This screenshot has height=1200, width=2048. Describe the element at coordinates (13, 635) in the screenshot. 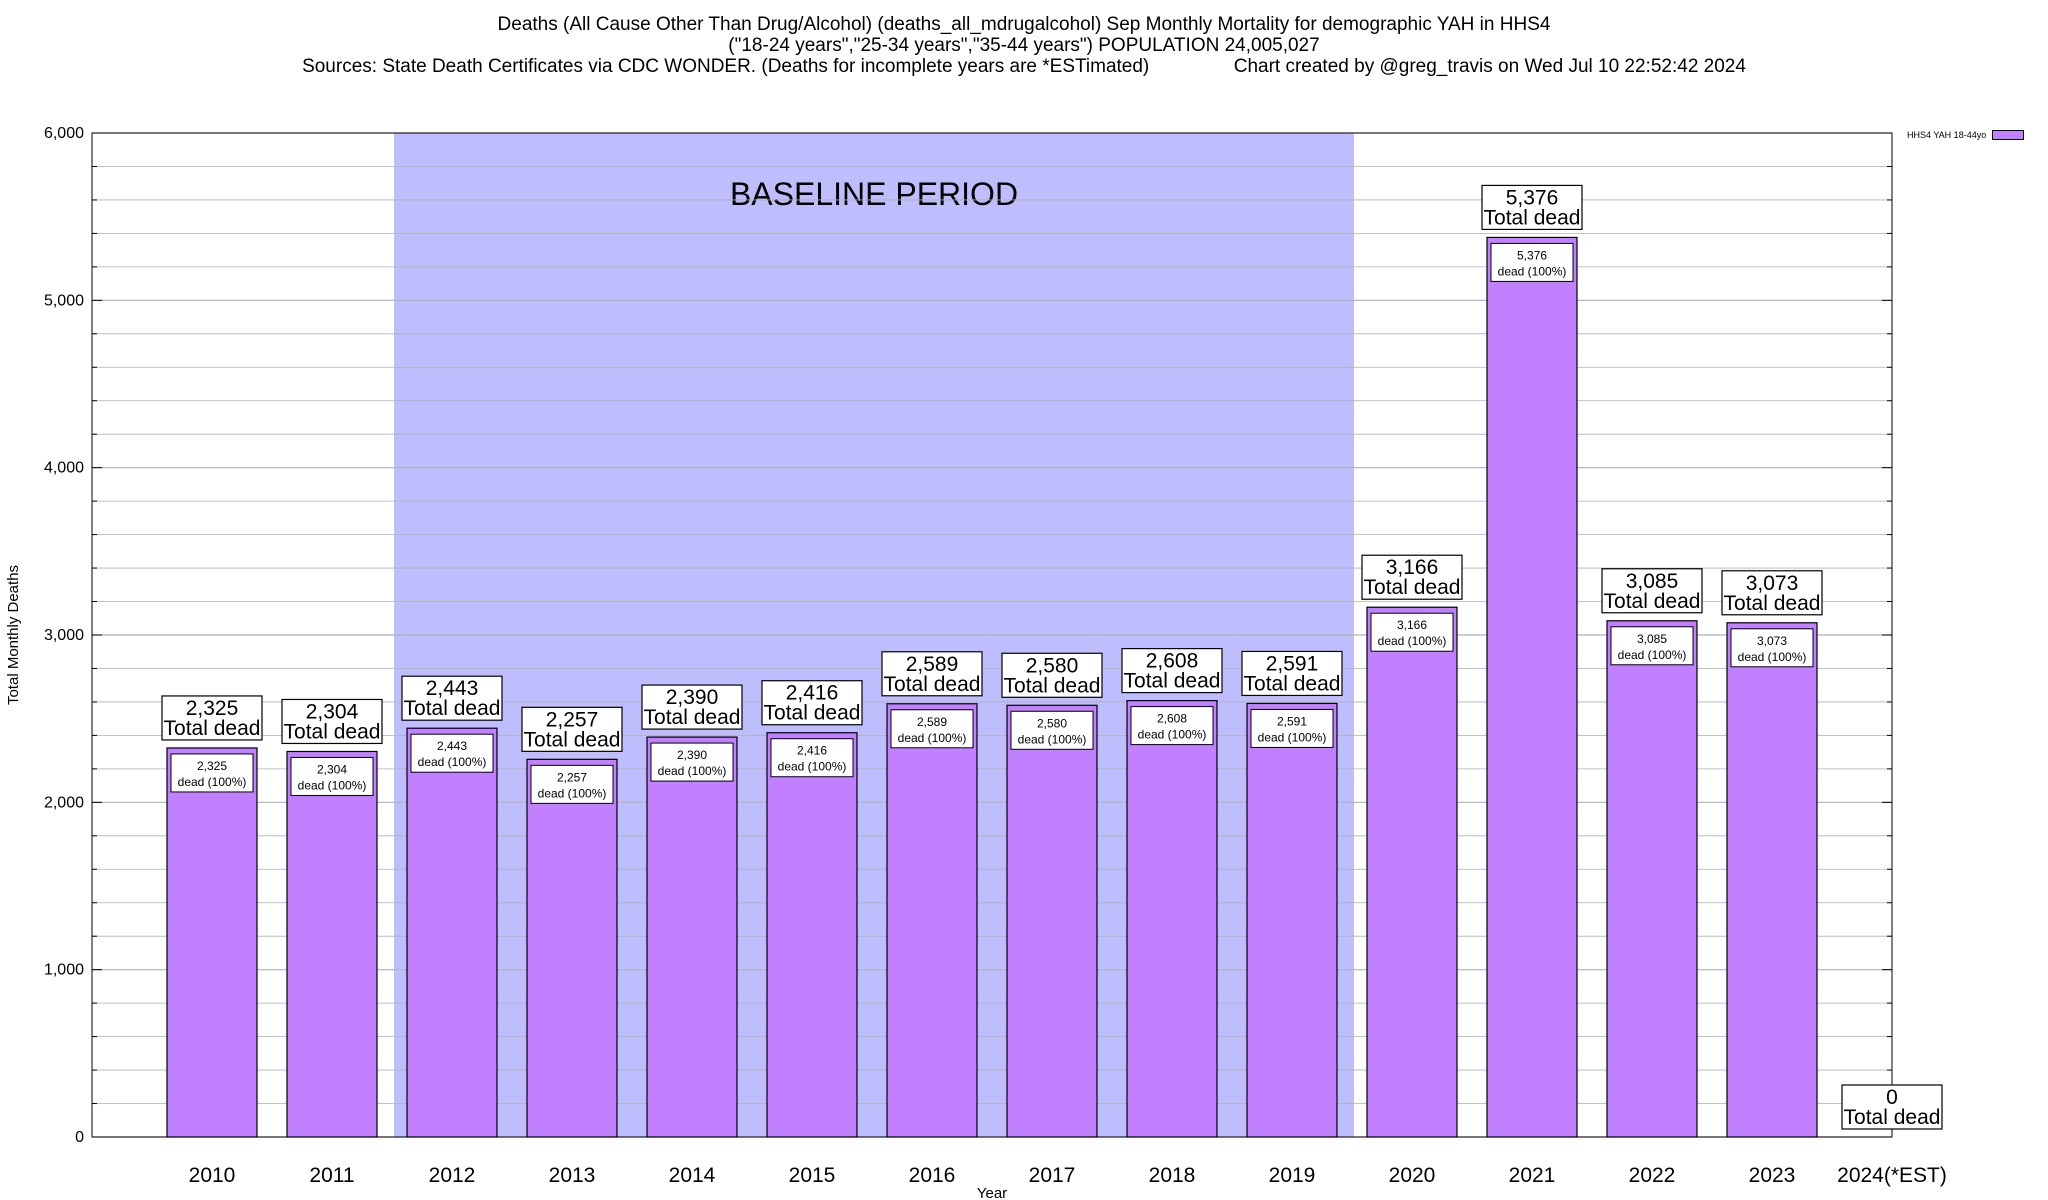

I see `y-axis-label: Total Monthly Deaths` at that location.